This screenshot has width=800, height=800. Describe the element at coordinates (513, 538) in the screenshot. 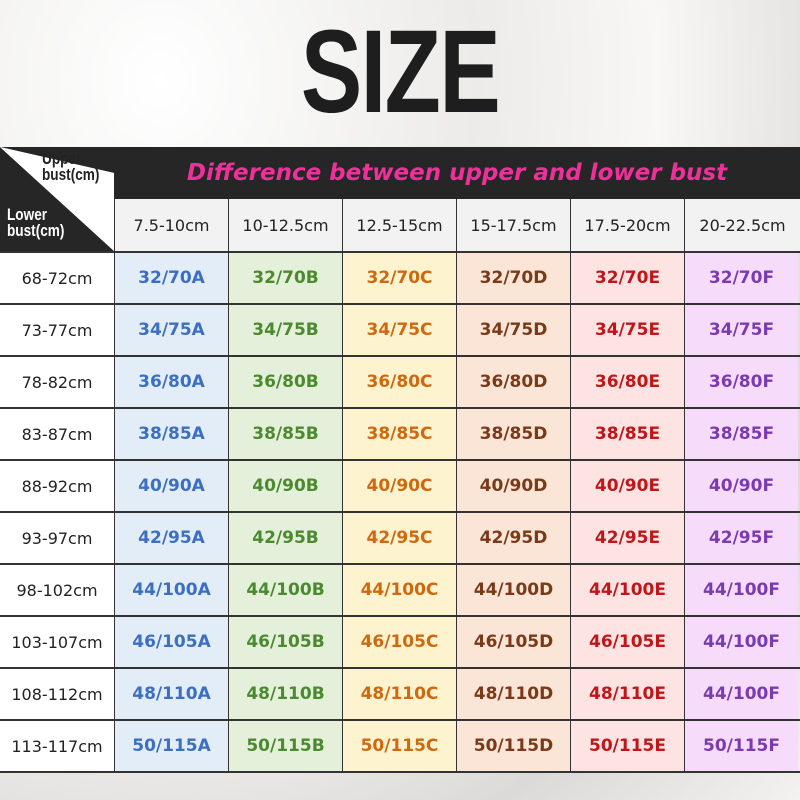

I see `size-cell: 42/95D` at that location.